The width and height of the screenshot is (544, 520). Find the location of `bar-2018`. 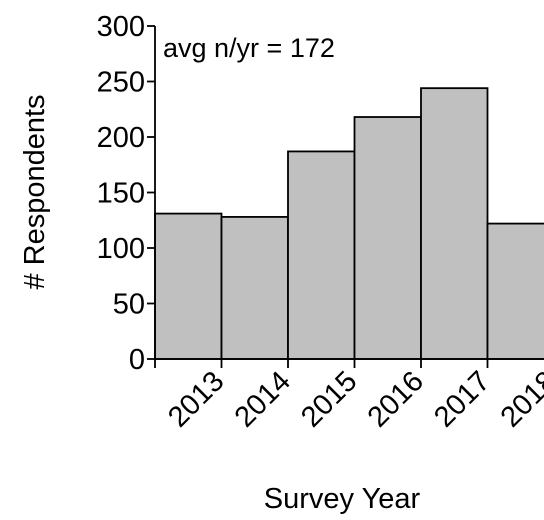

bar-2018 is located at coordinates (515, 291).